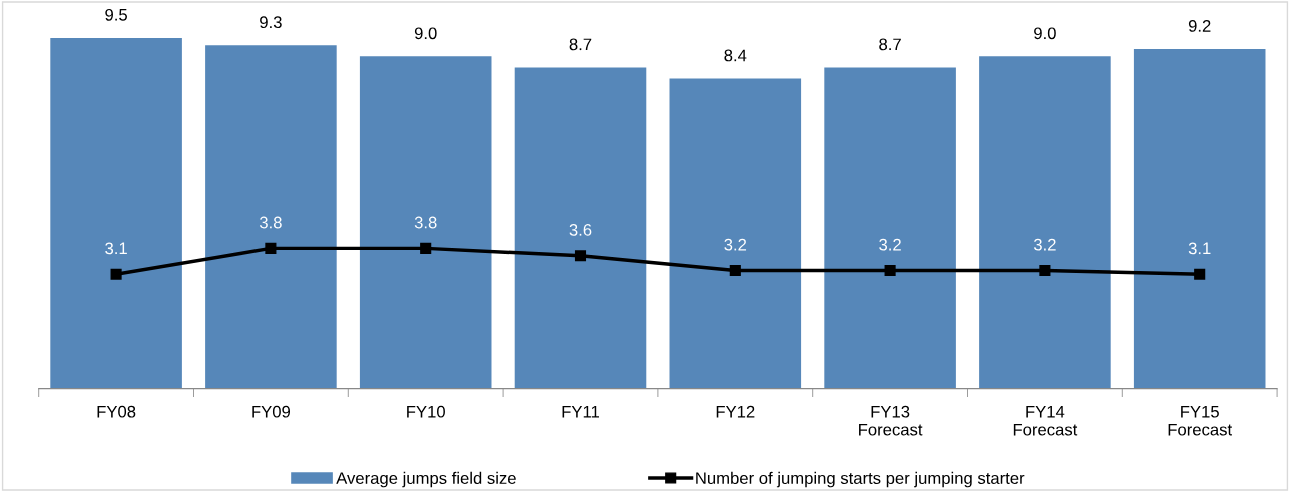 The width and height of the screenshot is (1290, 492). What do you see at coordinates (580, 229) in the screenshot?
I see `data-label: 3.6` at bounding box center [580, 229].